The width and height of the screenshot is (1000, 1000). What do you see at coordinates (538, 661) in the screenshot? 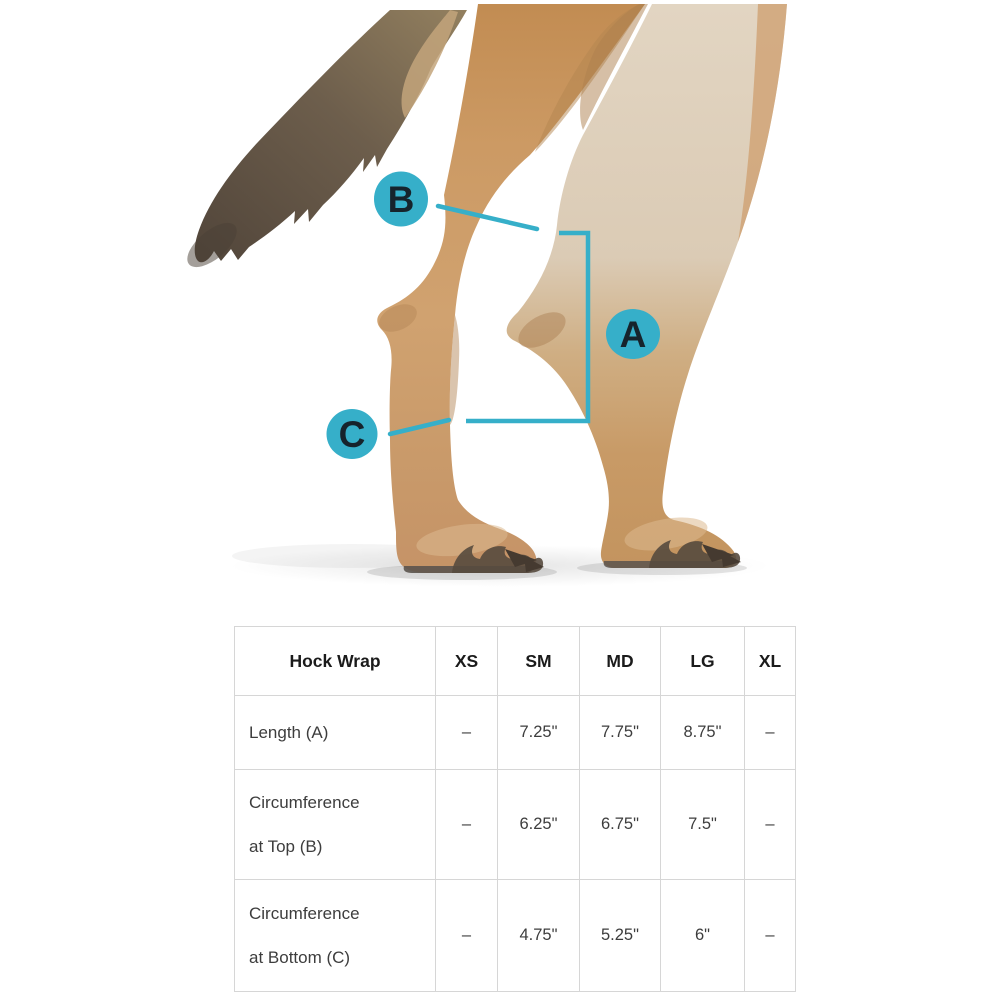
I see `header-cell-sm: SM` at bounding box center [538, 661].